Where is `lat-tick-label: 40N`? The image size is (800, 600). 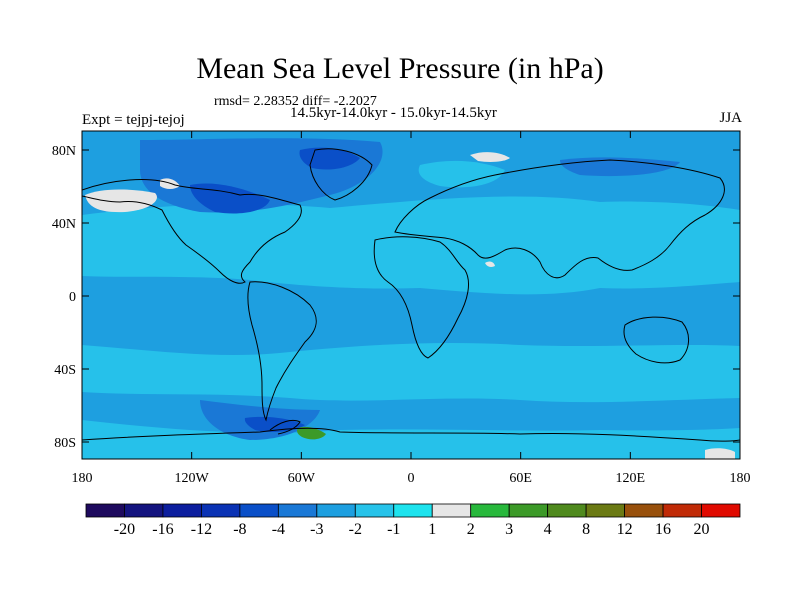
lat-tick-label: 40N is located at coordinates (64, 224).